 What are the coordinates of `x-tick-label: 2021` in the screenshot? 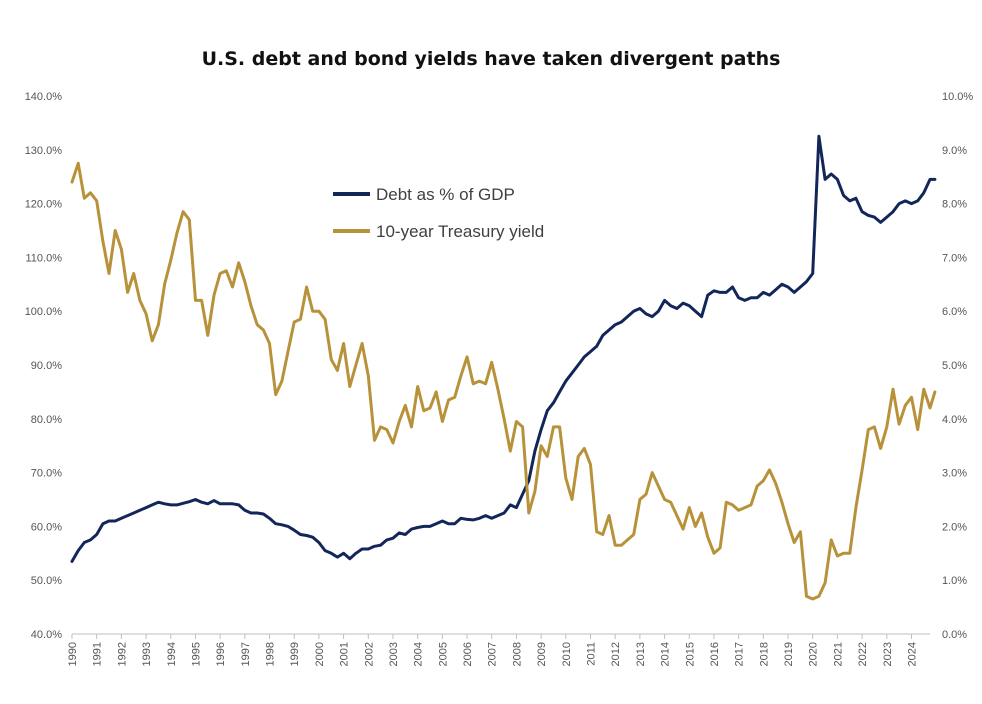 It's located at (838, 654).